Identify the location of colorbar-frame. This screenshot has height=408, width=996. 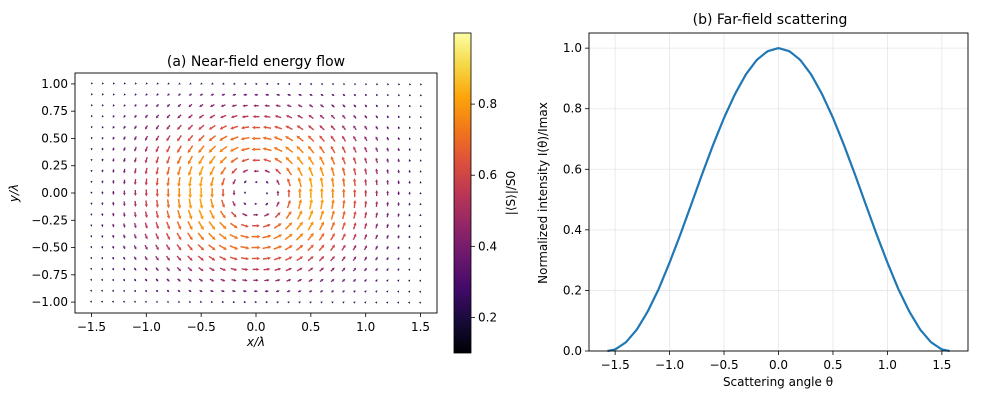
(462, 193).